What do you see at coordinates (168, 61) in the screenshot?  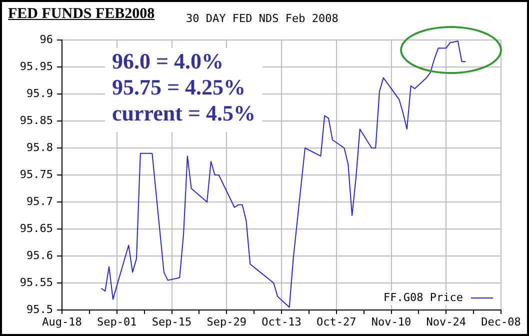 I see `annotation: 96.0 = 4.0%` at bounding box center [168, 61].